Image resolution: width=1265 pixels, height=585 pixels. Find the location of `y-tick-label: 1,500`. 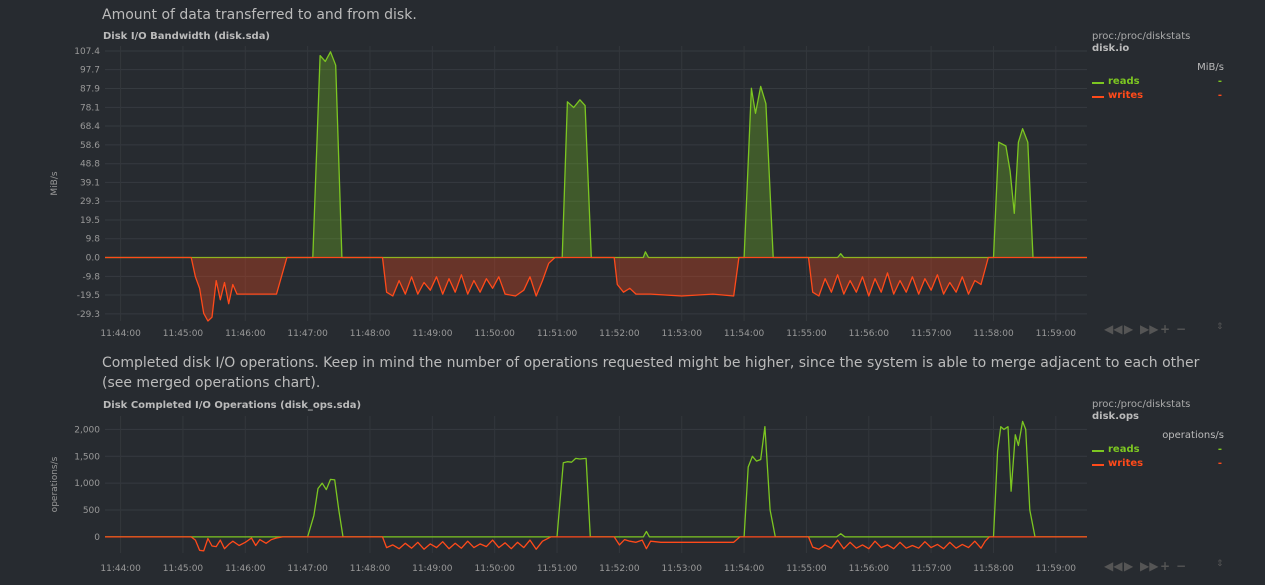

y-tick-label: 1,500 is located at coordinates (87, 457).